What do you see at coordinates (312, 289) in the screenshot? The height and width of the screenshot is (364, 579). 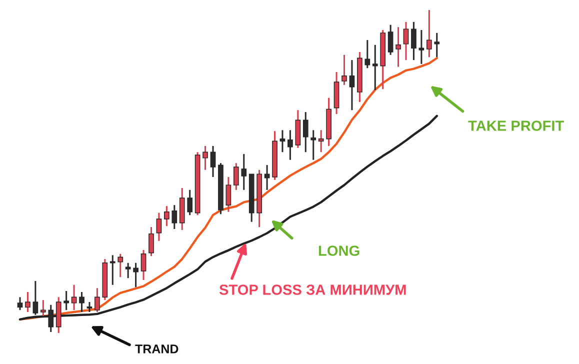 I see `annotation: STOP LOSS ЗА МИНИМУМ` at bounding box center [312, 289].